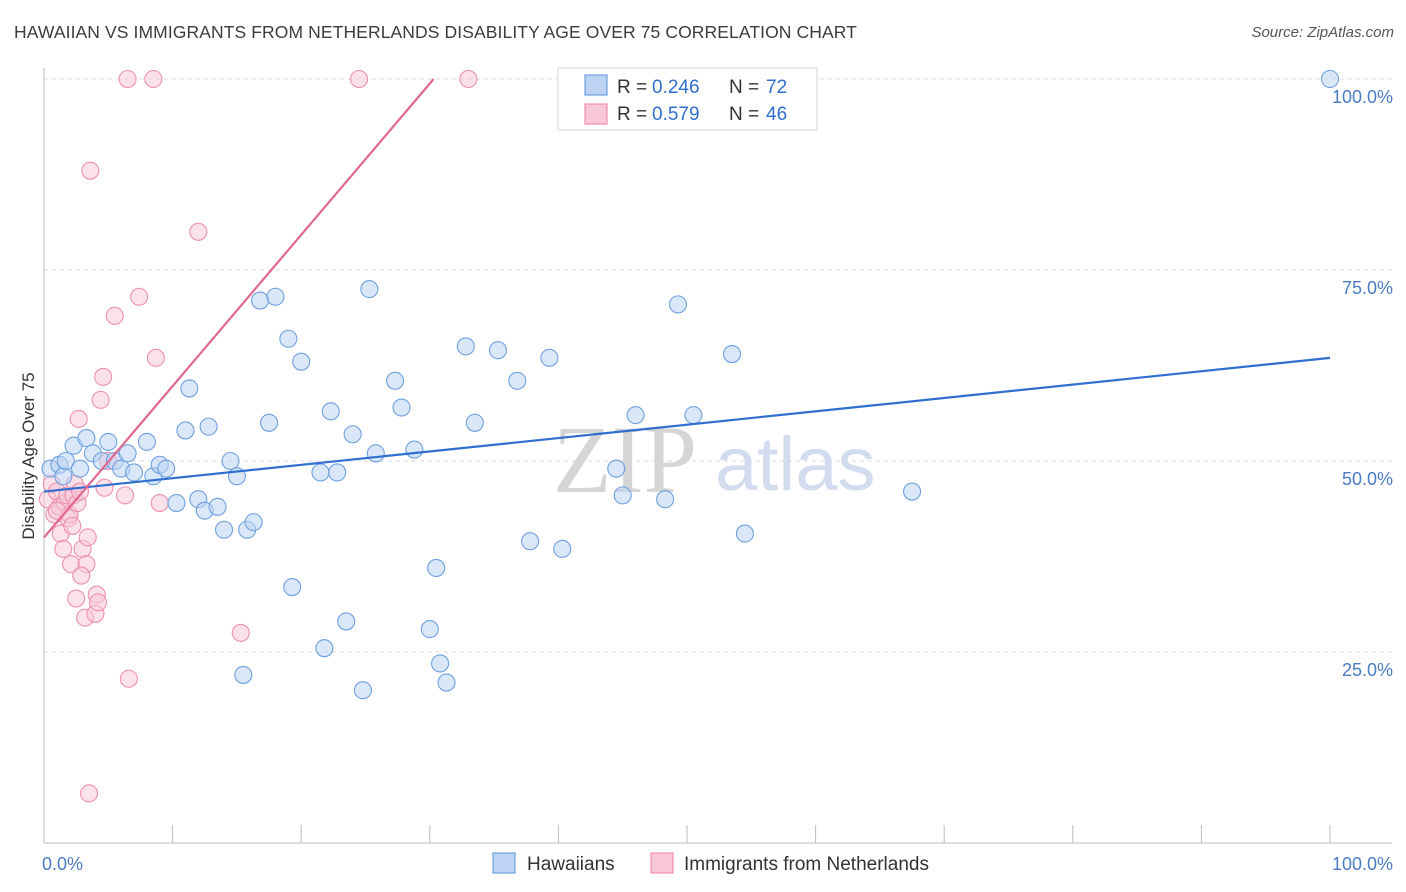 The height and width of the screenshot is (892, 1406). What do you see at coordinates (744, 87) in the screenshot?
I see `stats-n-label-hawaiians: N =` at bounding box center [744, 87].